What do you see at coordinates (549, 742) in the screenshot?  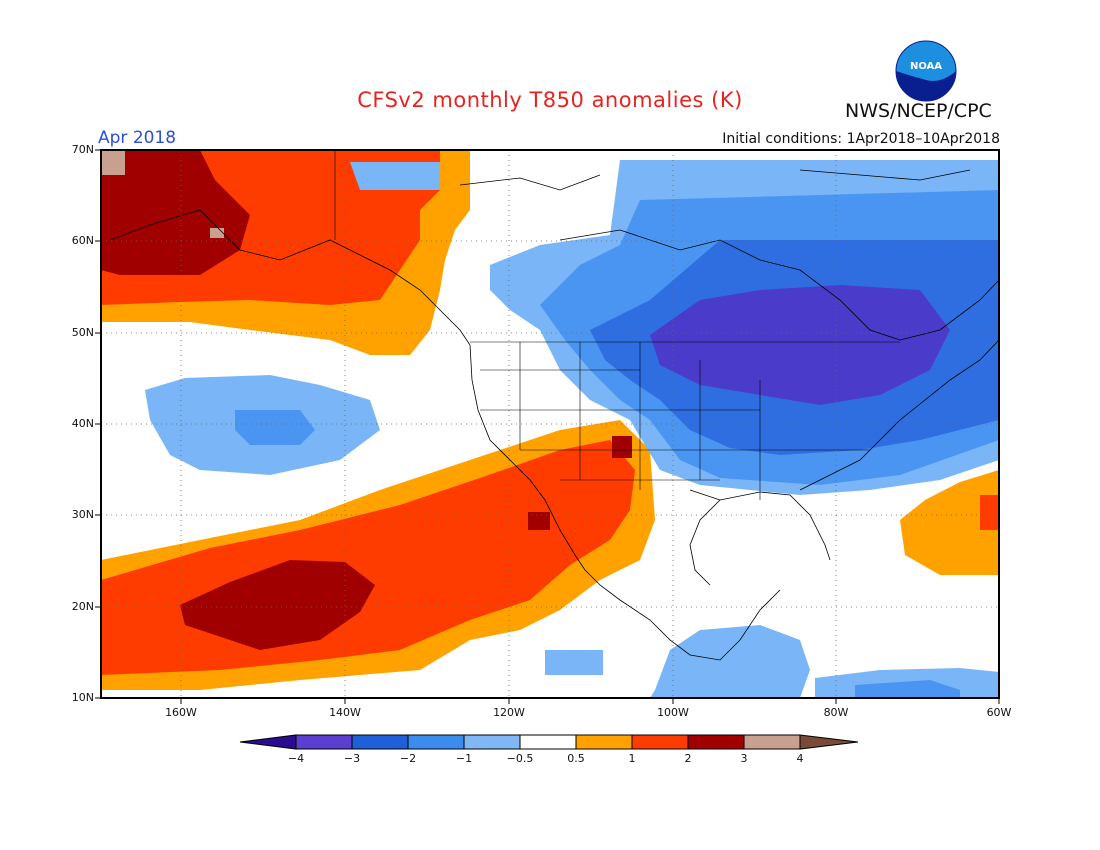 I see `colorbar` at bounding box center [549, 742].